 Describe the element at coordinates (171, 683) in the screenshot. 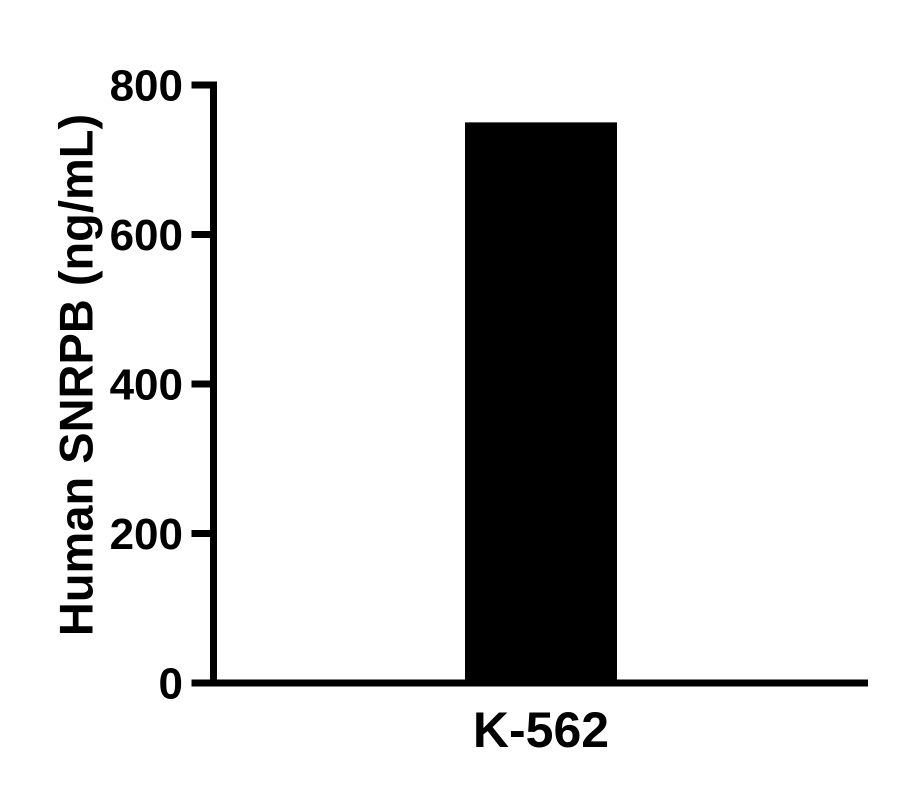

I see `y-tick-label-0: 0` at that location.